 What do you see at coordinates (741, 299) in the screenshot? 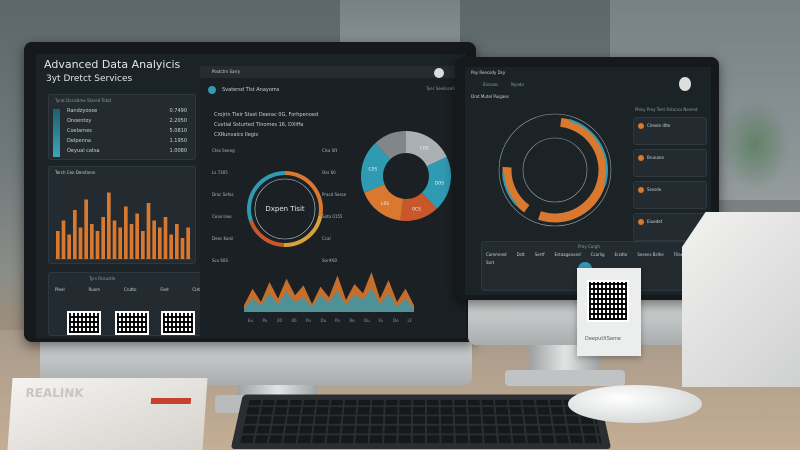
I see `box` at bounding box center [741, 299].